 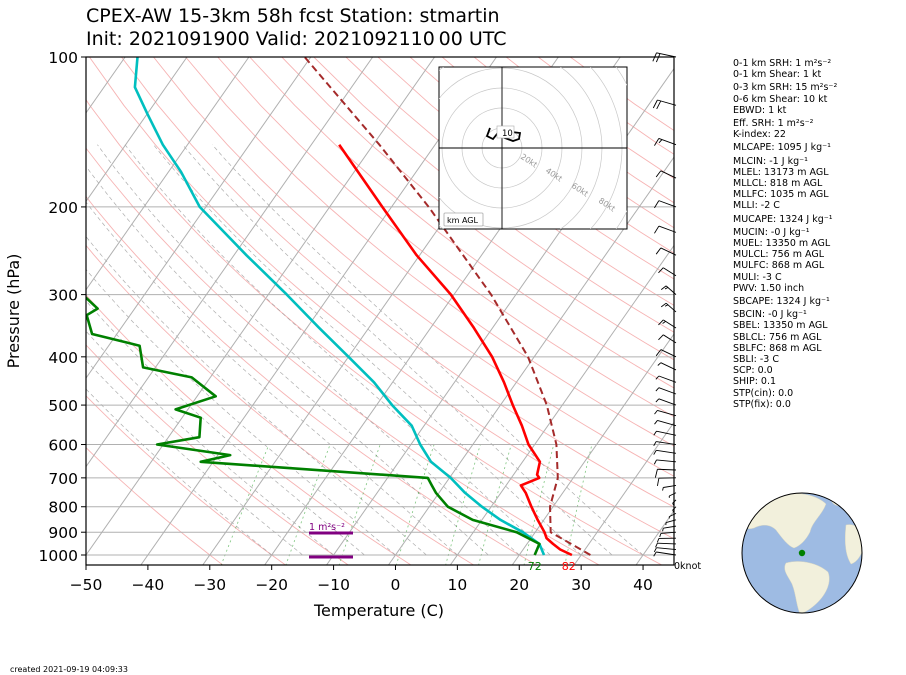 I want to click on wind-barbs, so click(x=664, y=304).